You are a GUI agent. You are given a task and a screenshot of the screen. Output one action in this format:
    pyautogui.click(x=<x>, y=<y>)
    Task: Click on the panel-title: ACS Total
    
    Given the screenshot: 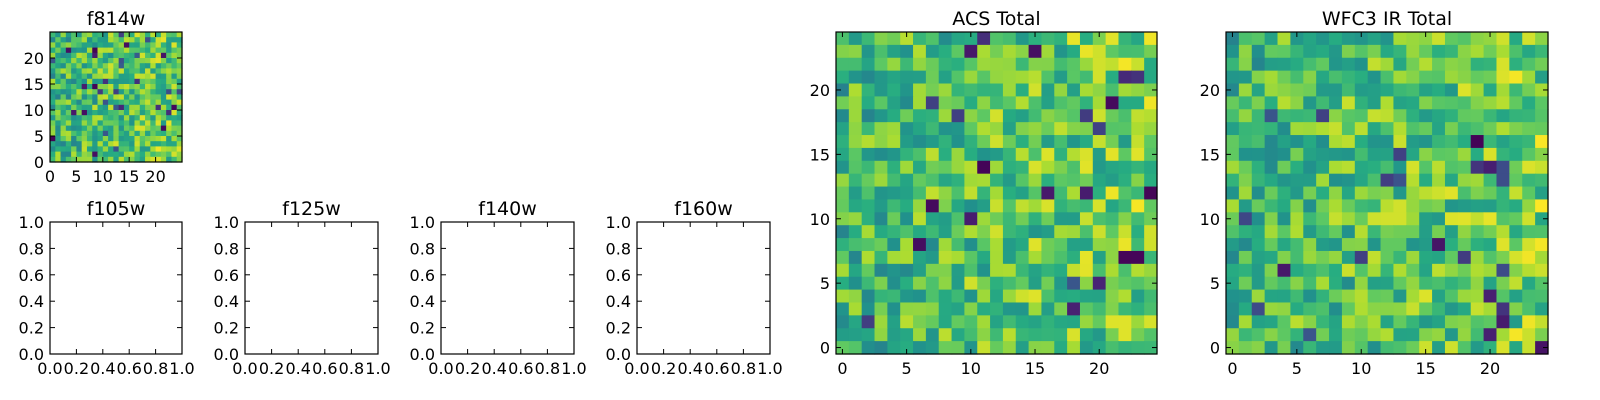 What is the action you would take?
    pyautogui.click(x=996, y=19)
    